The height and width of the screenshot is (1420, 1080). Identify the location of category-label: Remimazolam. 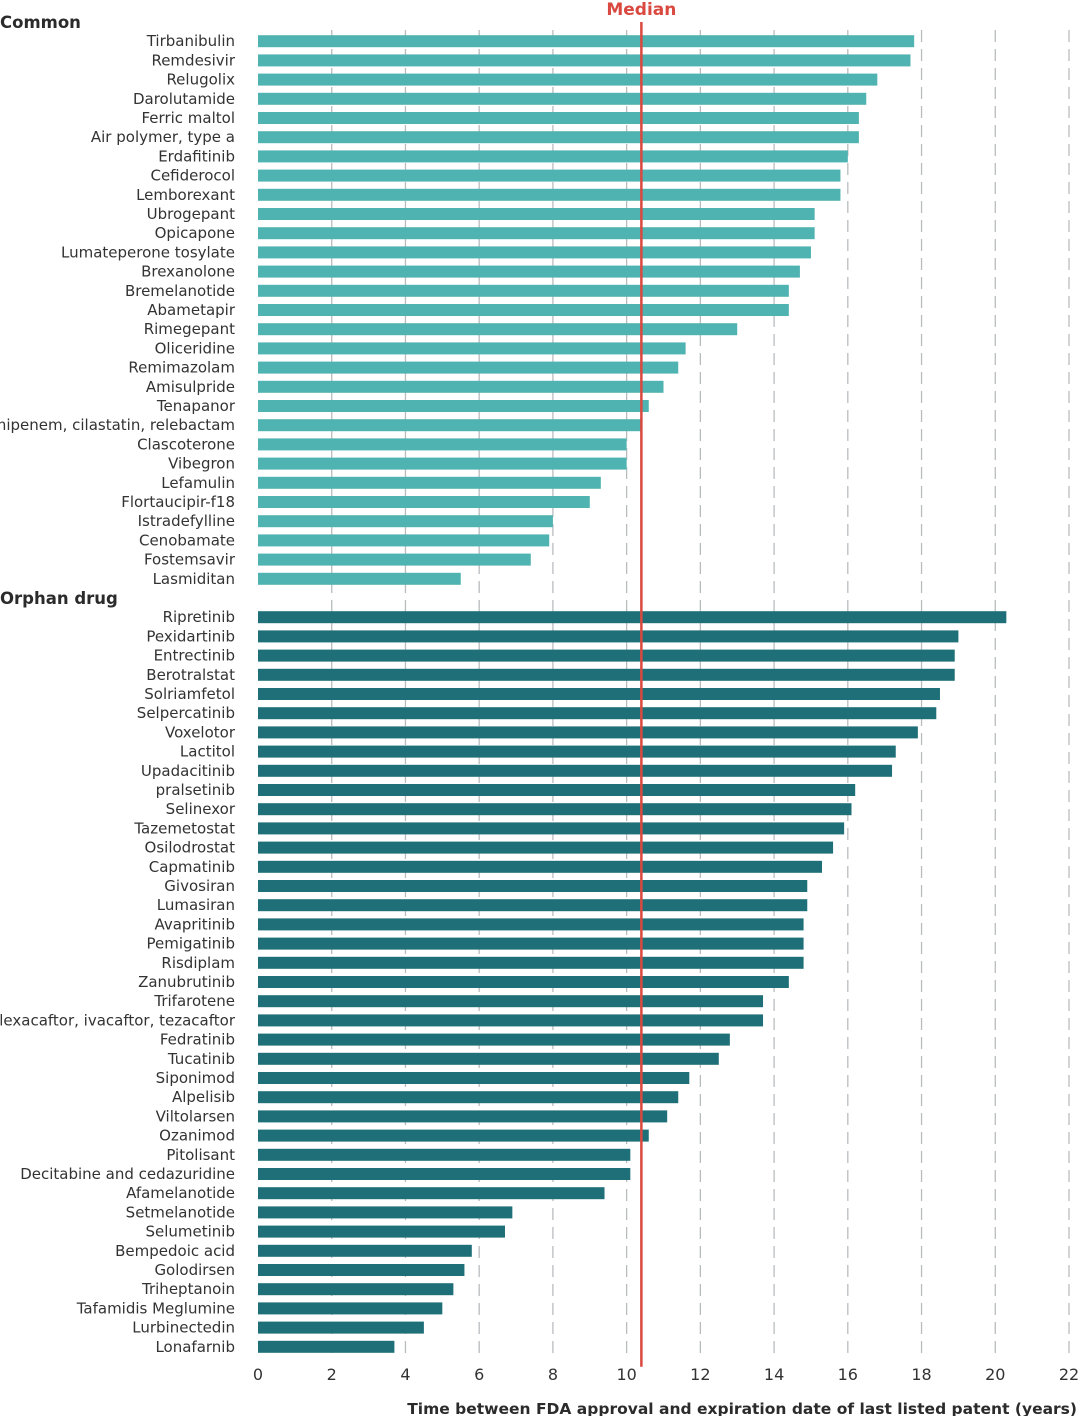
(181, 368).